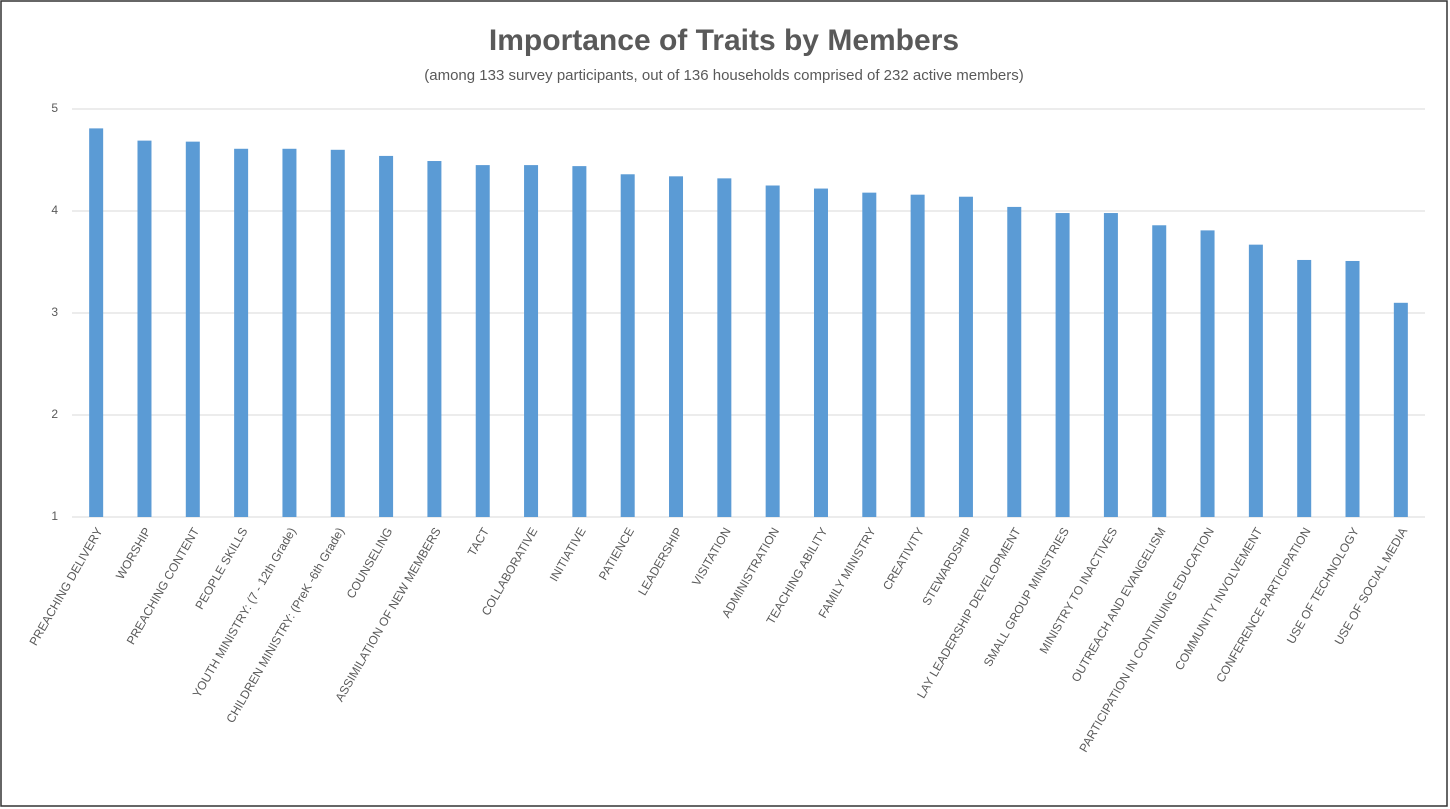 This screenshot has height=809, width=1450. I want to click on y-tick-label: 3, so click(54, 312).